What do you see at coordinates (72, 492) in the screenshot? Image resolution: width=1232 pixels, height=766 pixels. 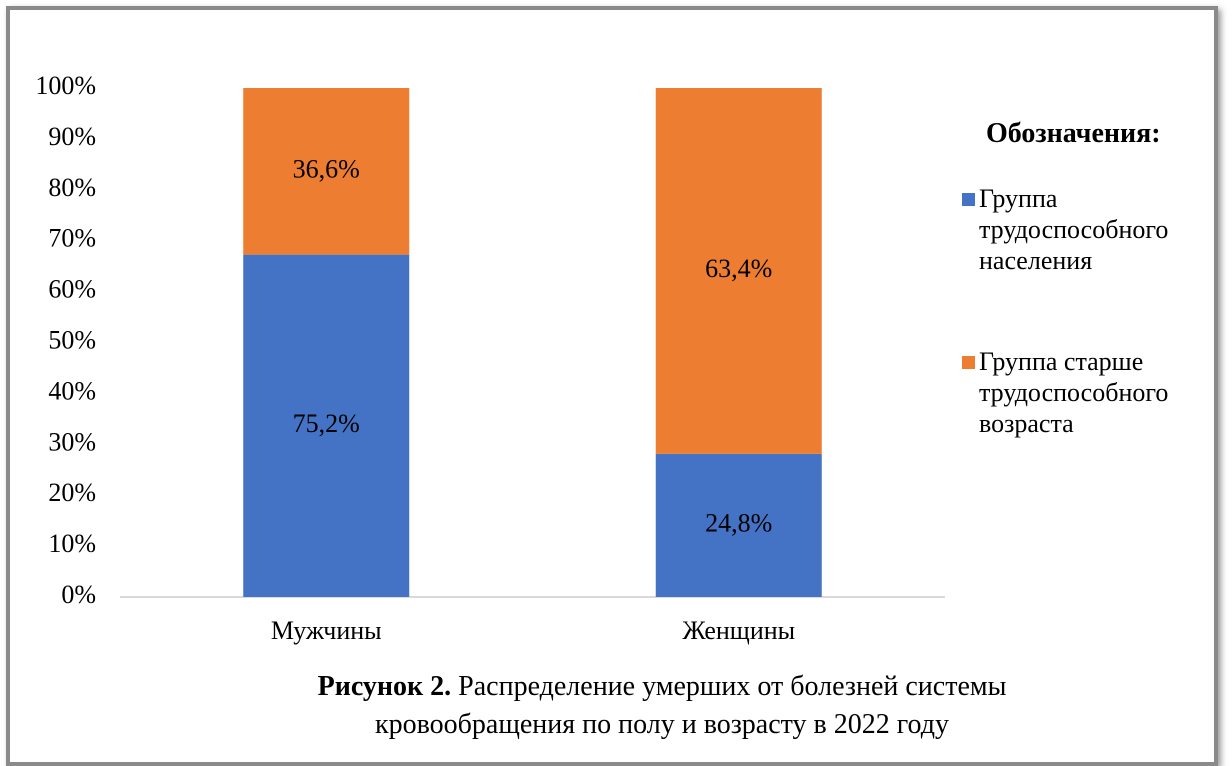 I see `y-tick-label: 20%` at bounding box center [72, 492].